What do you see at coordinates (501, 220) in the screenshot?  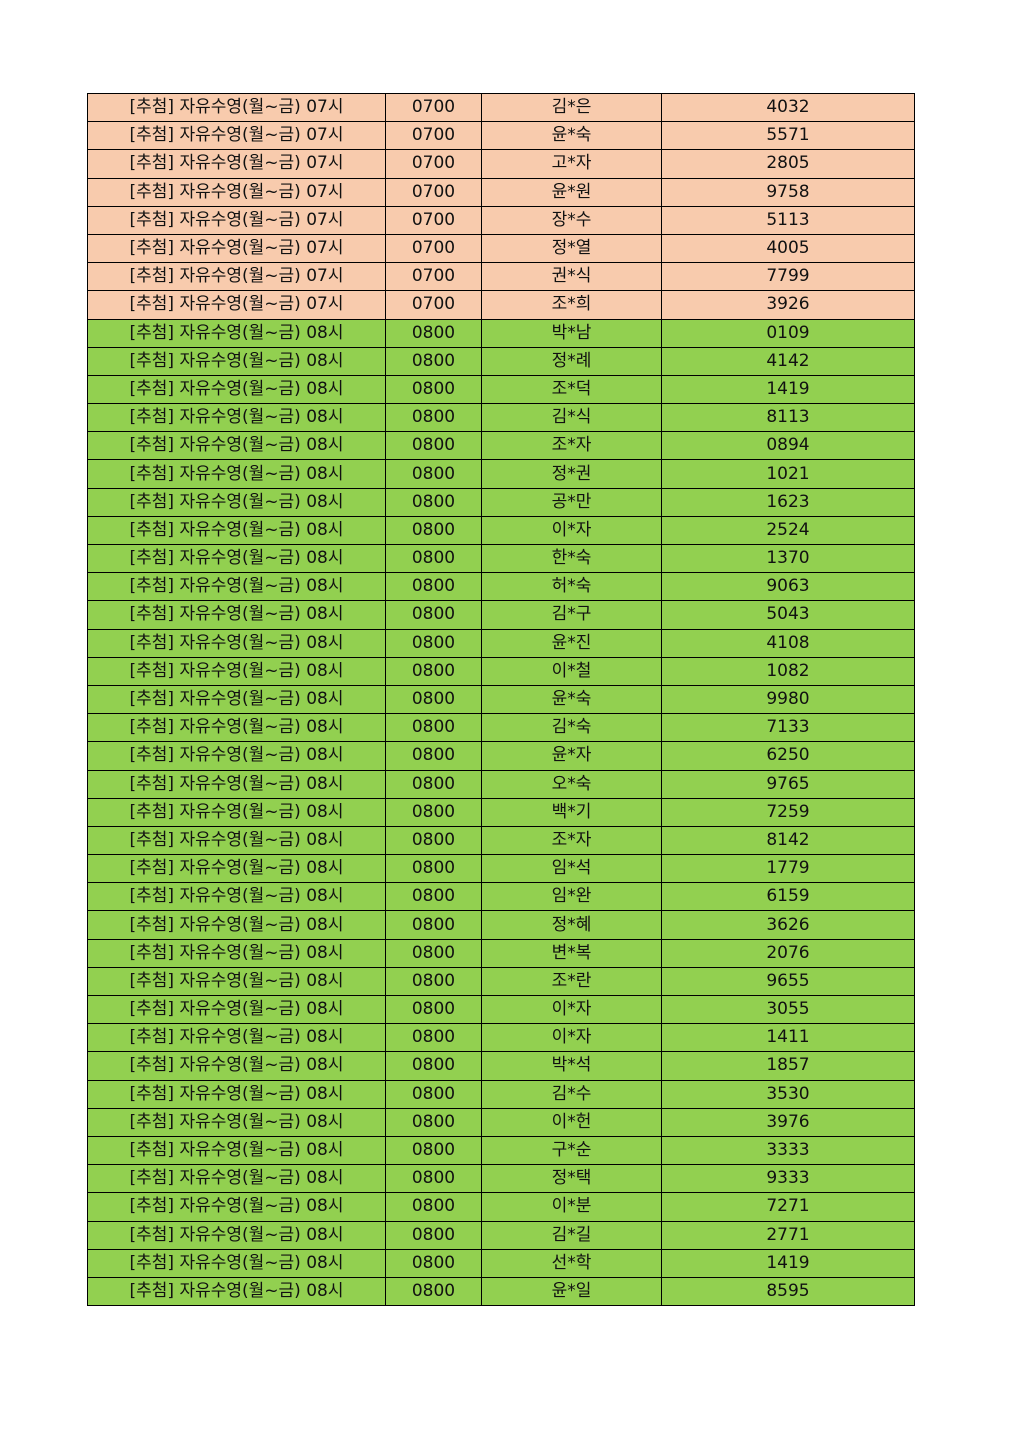 I see `table-row: [추첨] 자유수영(월~금) 07시 0700 장*수 5113` at bounding box center [501, 220].